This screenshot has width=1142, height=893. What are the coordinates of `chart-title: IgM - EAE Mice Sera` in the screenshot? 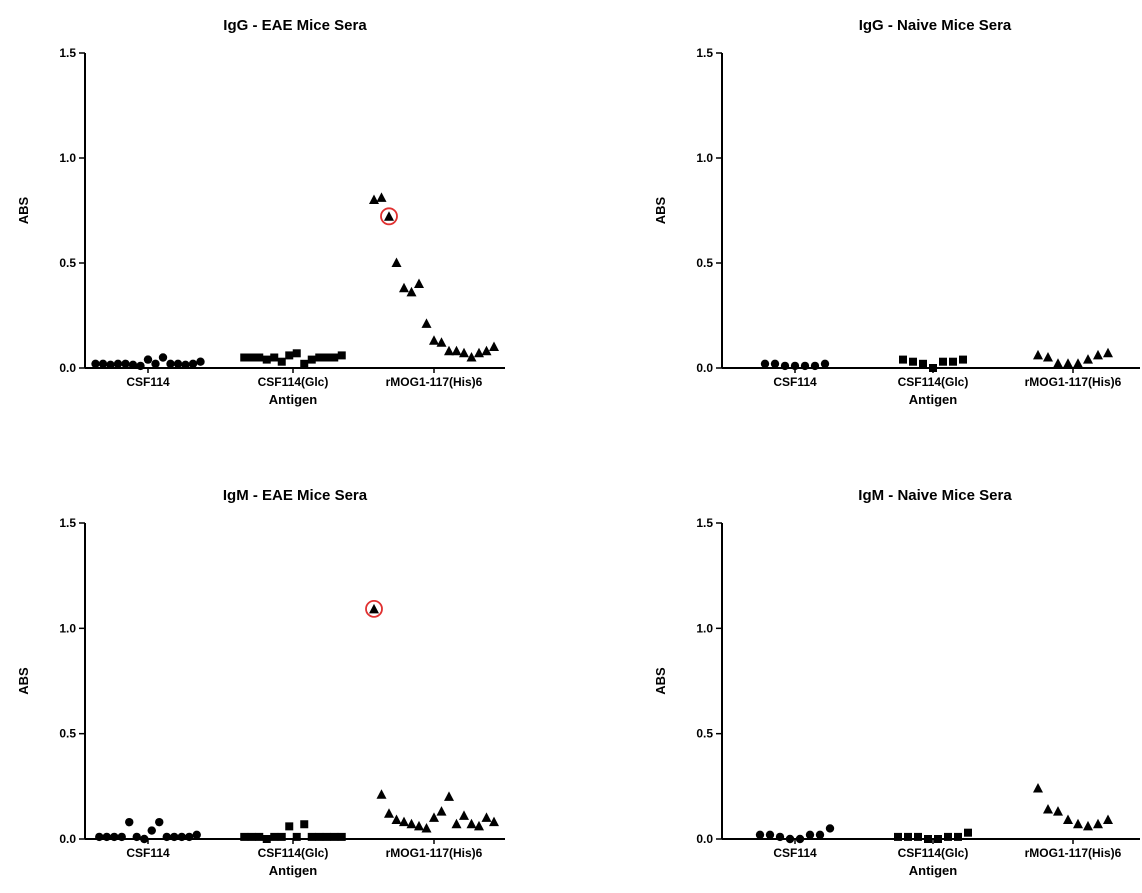 It's located at (295, 495).